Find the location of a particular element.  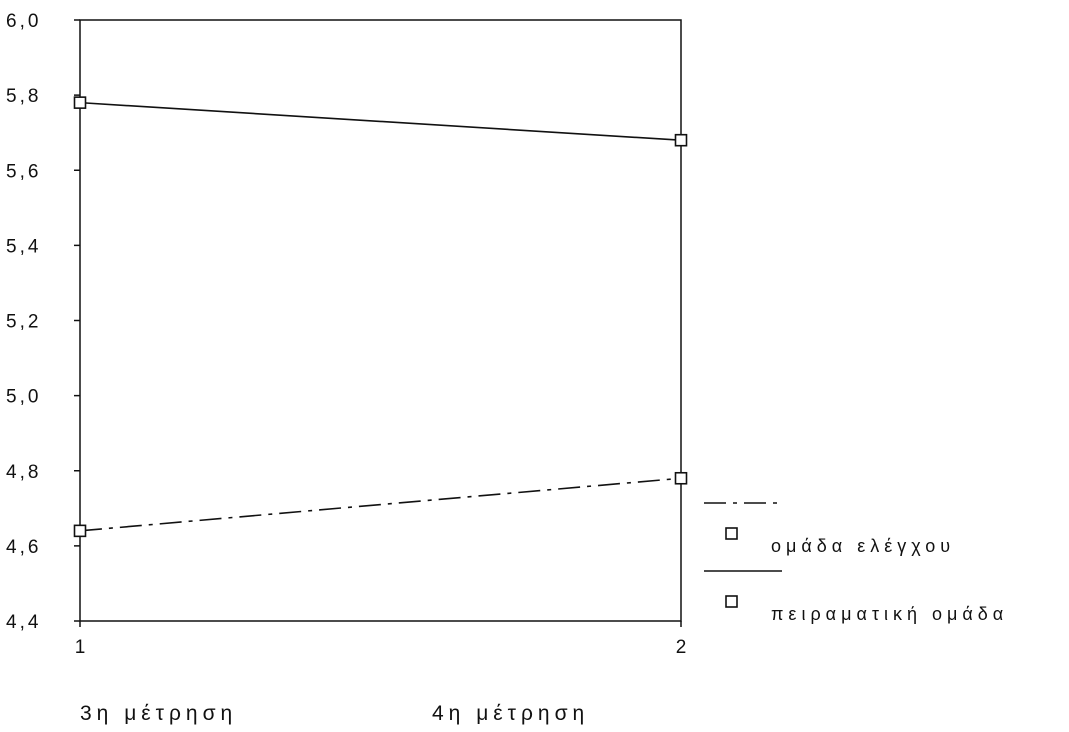

y-tick-label: 4,8 is located at coordinates (23, 472).